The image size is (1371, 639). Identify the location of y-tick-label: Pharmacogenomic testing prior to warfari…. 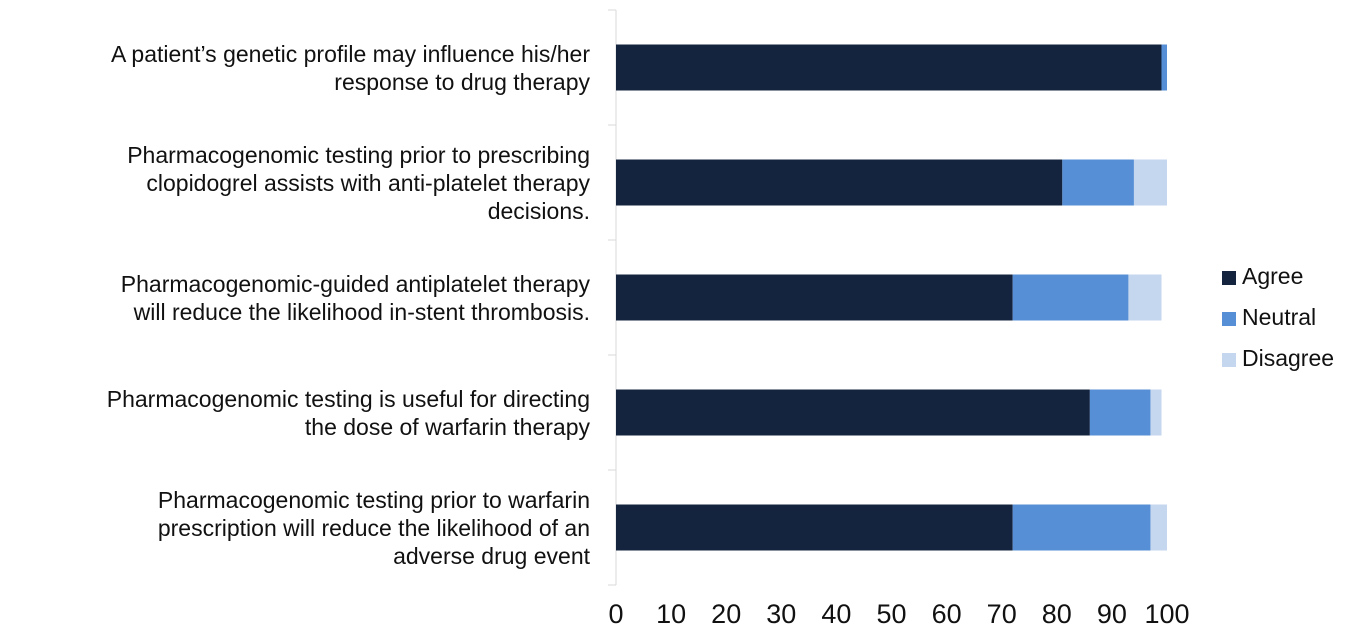
(373, 527).